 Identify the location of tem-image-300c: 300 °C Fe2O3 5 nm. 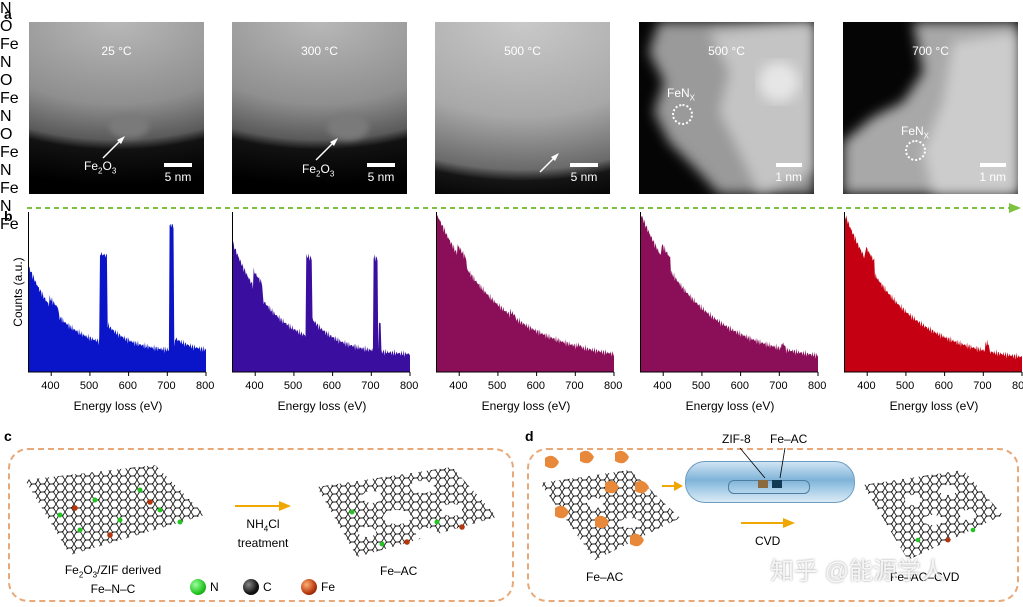
(319, 108).